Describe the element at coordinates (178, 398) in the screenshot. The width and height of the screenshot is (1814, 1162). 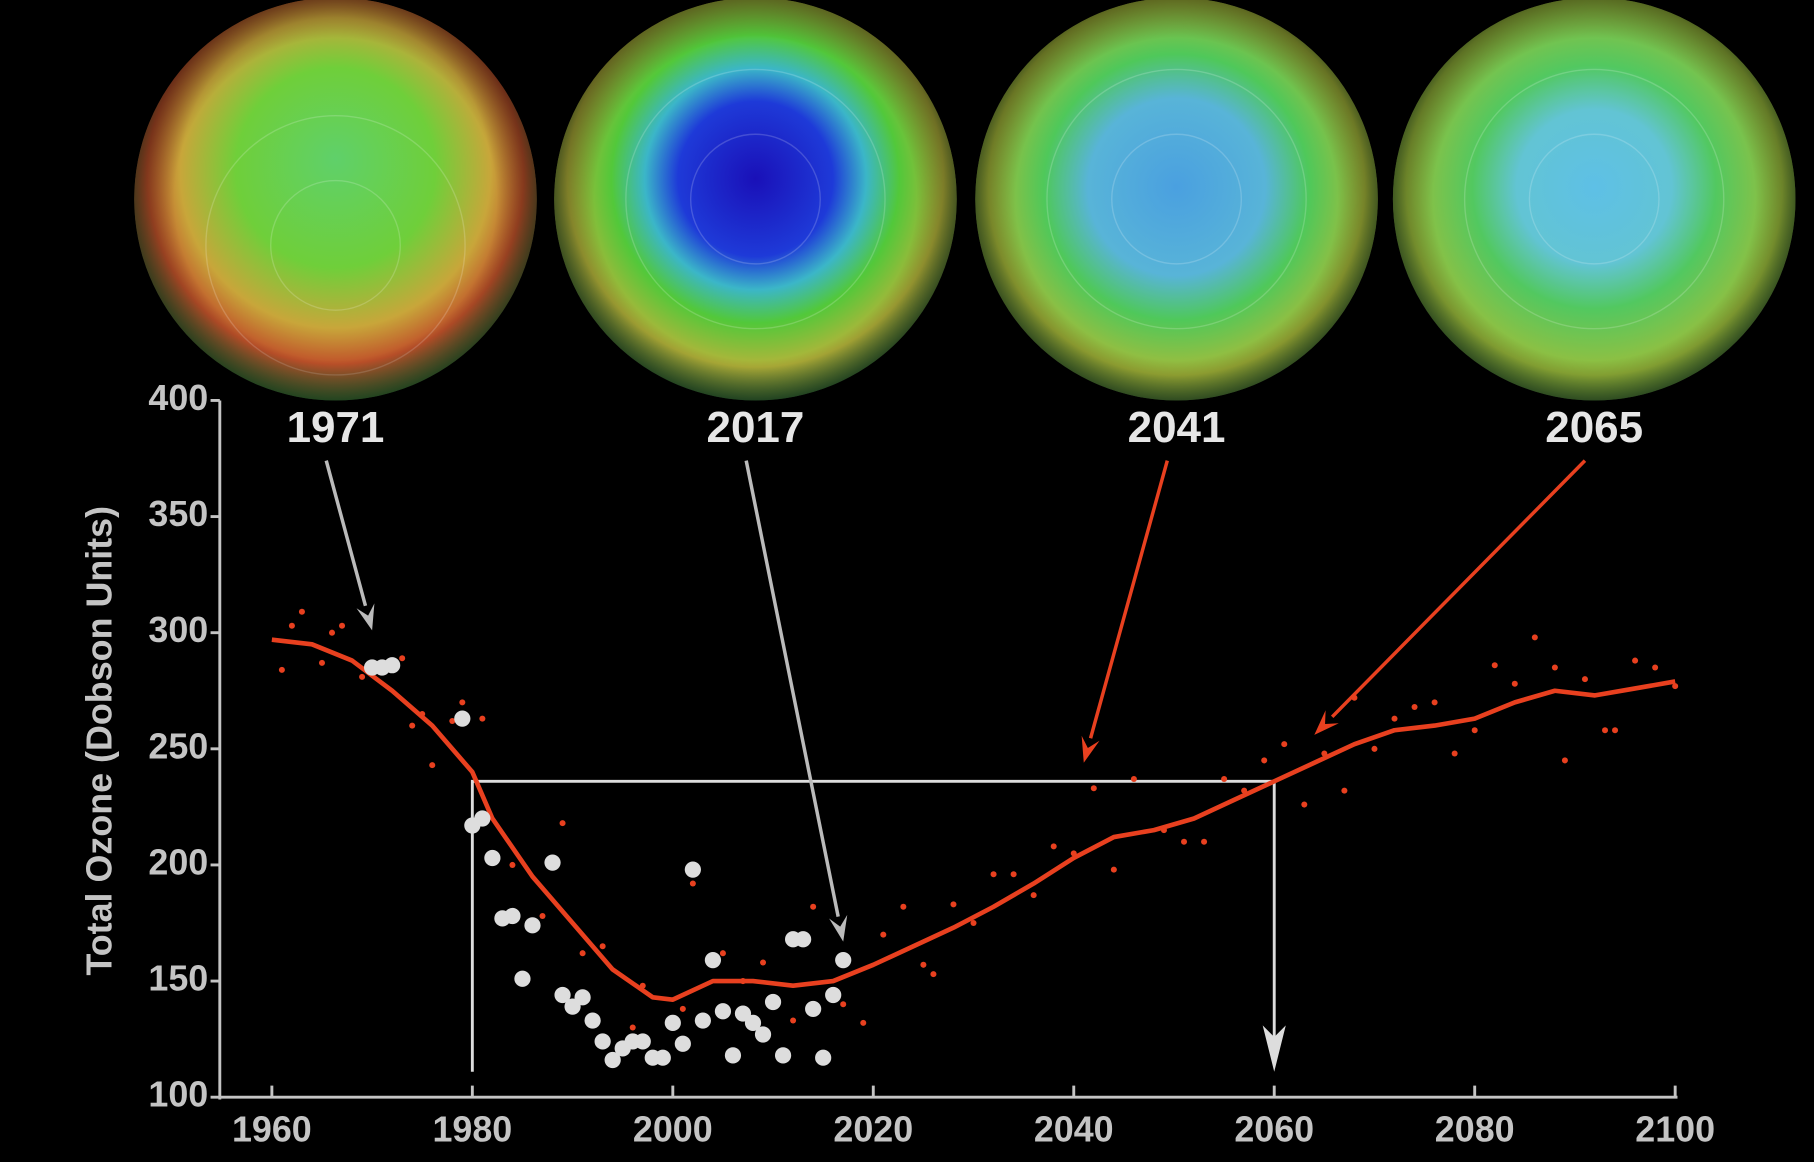
I see `y-tick-label: 400` at that location.